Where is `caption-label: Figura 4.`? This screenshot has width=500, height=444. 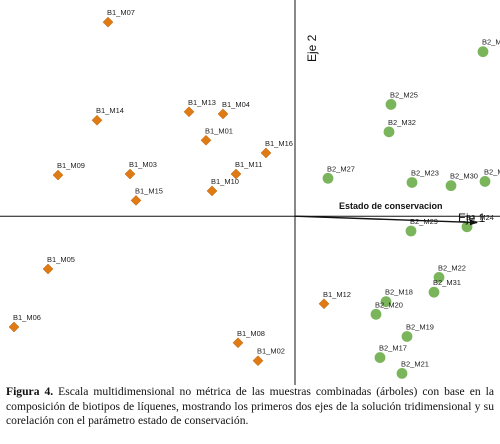 caption-label: Figura 4. is located at coordinates (30, 391).